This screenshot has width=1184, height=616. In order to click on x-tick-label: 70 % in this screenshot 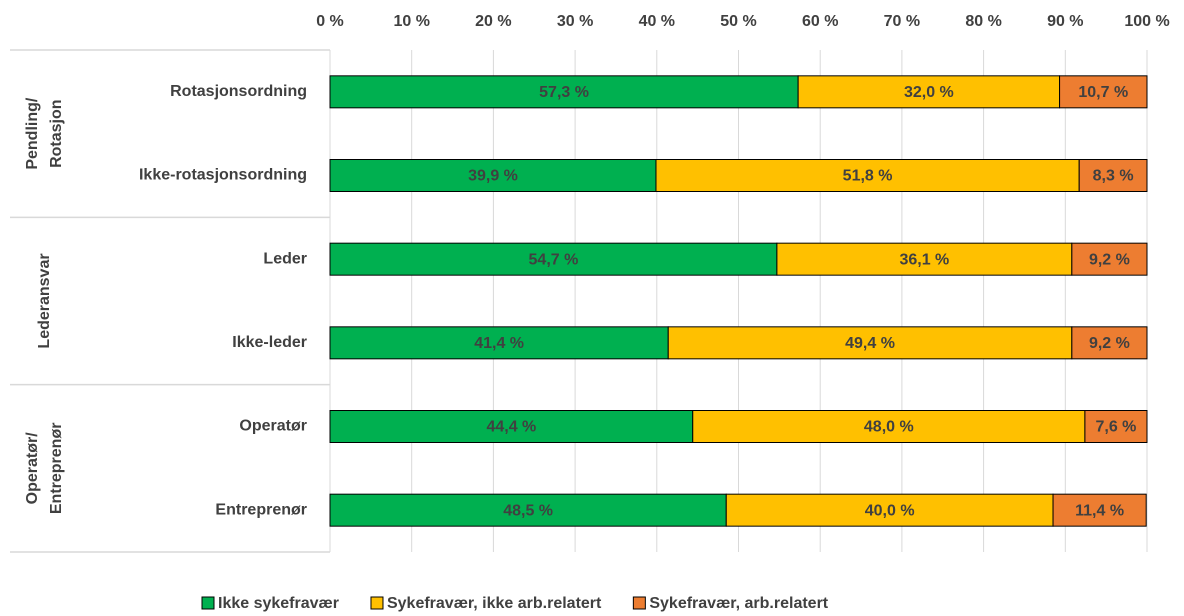, I will do `click(902, 21)`.